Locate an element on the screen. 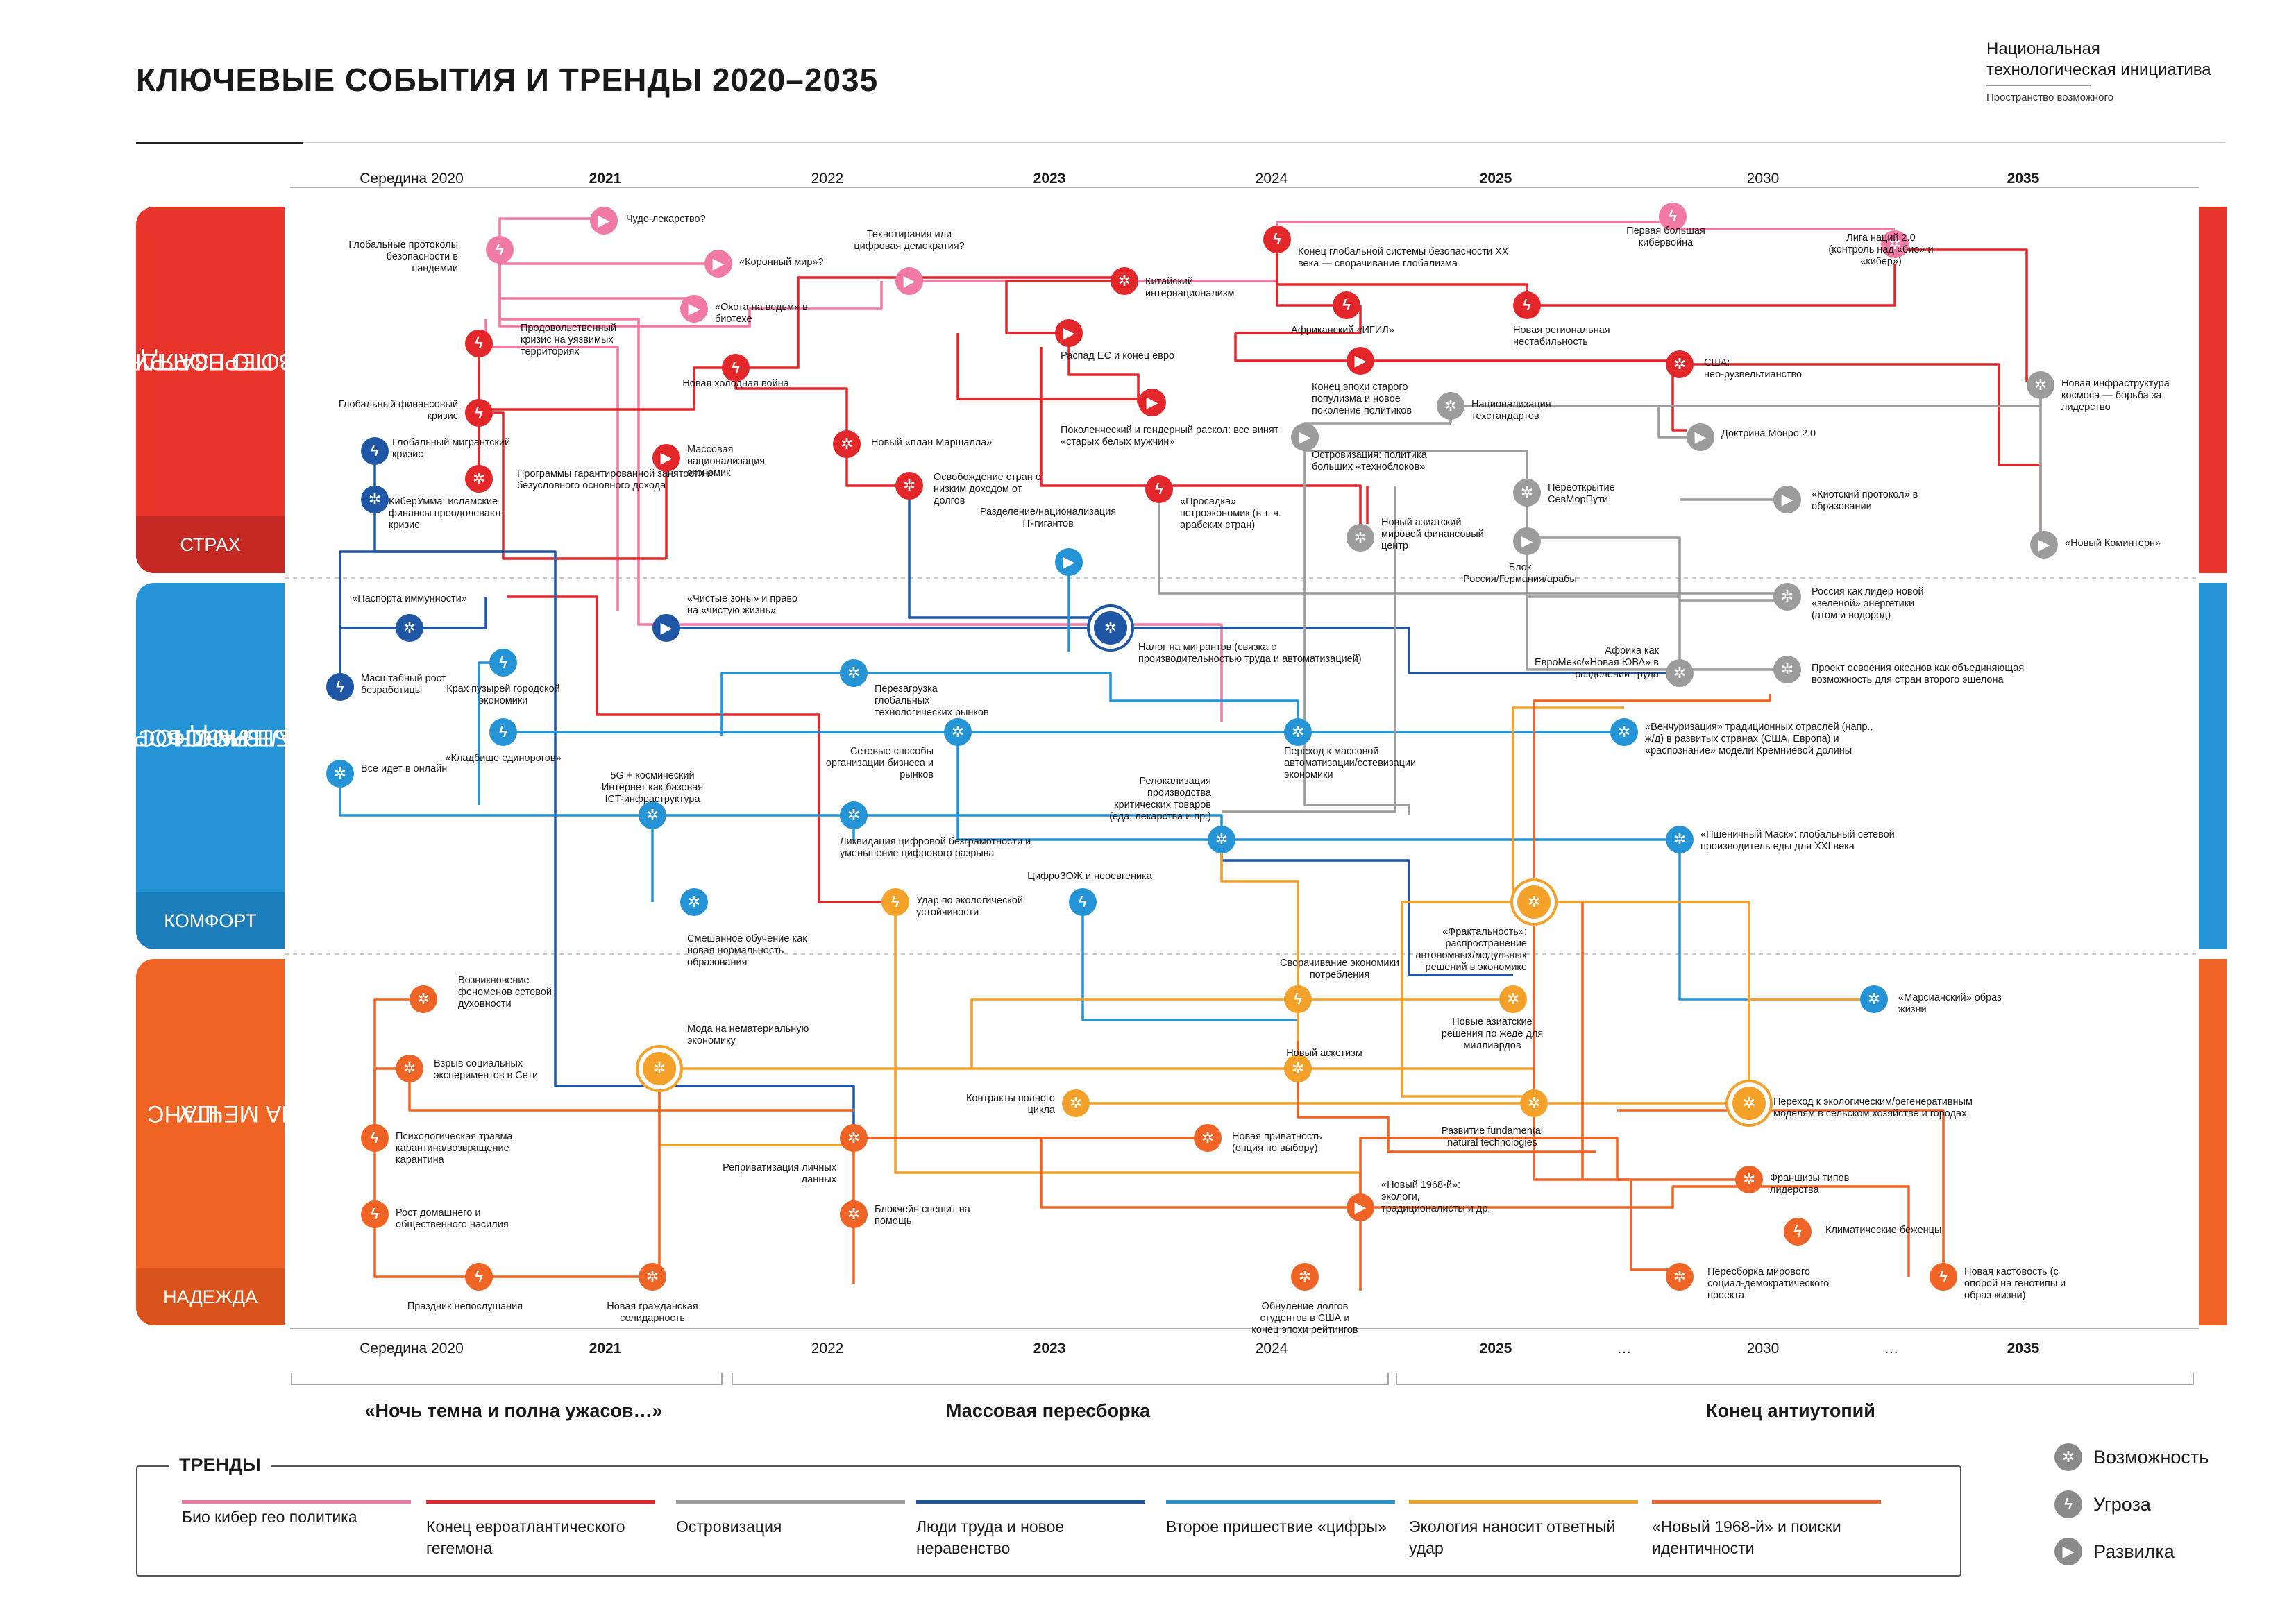  event-label: Технотирания или цифровая демократия? is located at coordinates (910, 240).